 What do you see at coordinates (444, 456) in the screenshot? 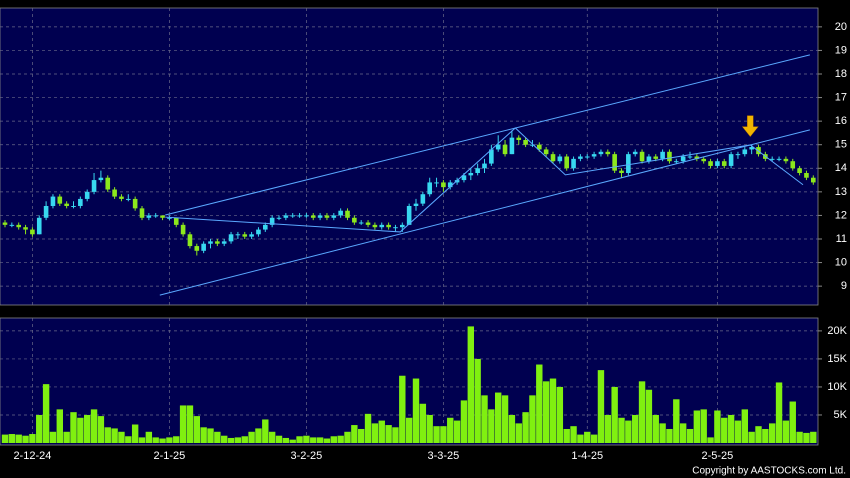
I see `x-tick-label: 3-3-25` at bounding box center [444, 456].